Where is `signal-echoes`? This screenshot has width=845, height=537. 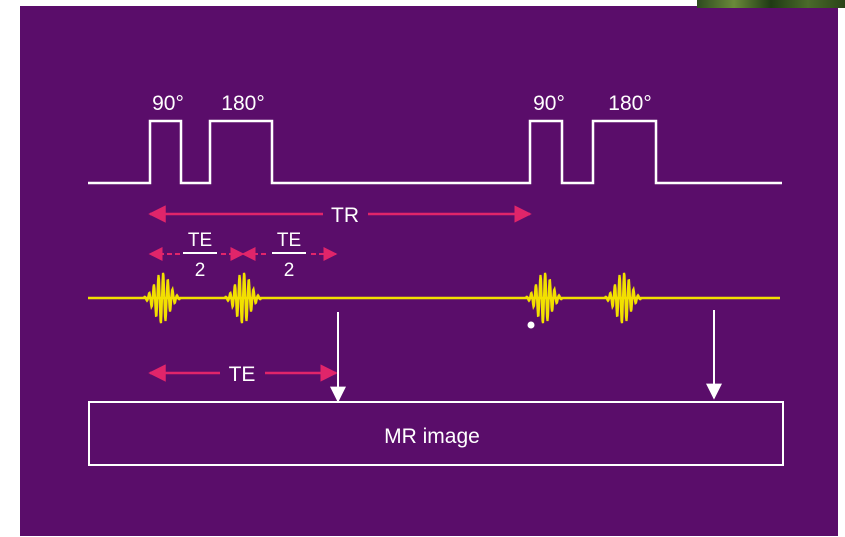
signal-echoes is located at coordinates (392, 298).